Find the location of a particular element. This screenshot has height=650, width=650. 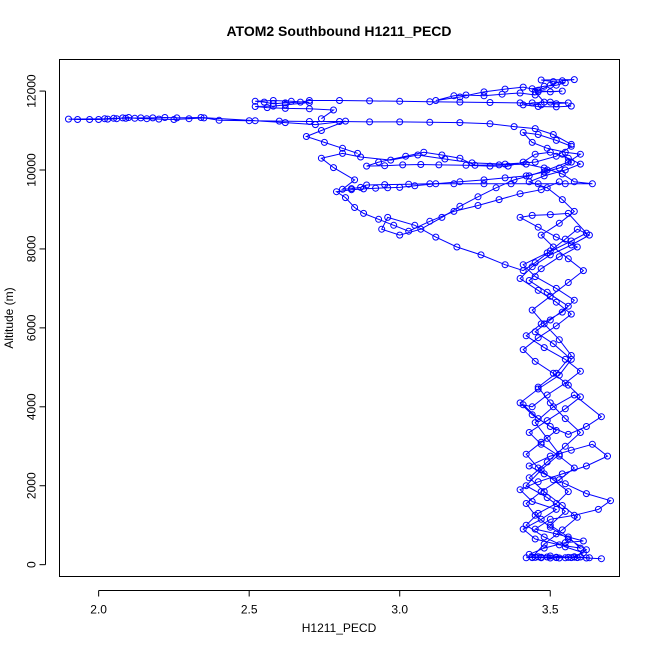

x-axis-label: H1211_PECD is located at coordinates (339, 628).